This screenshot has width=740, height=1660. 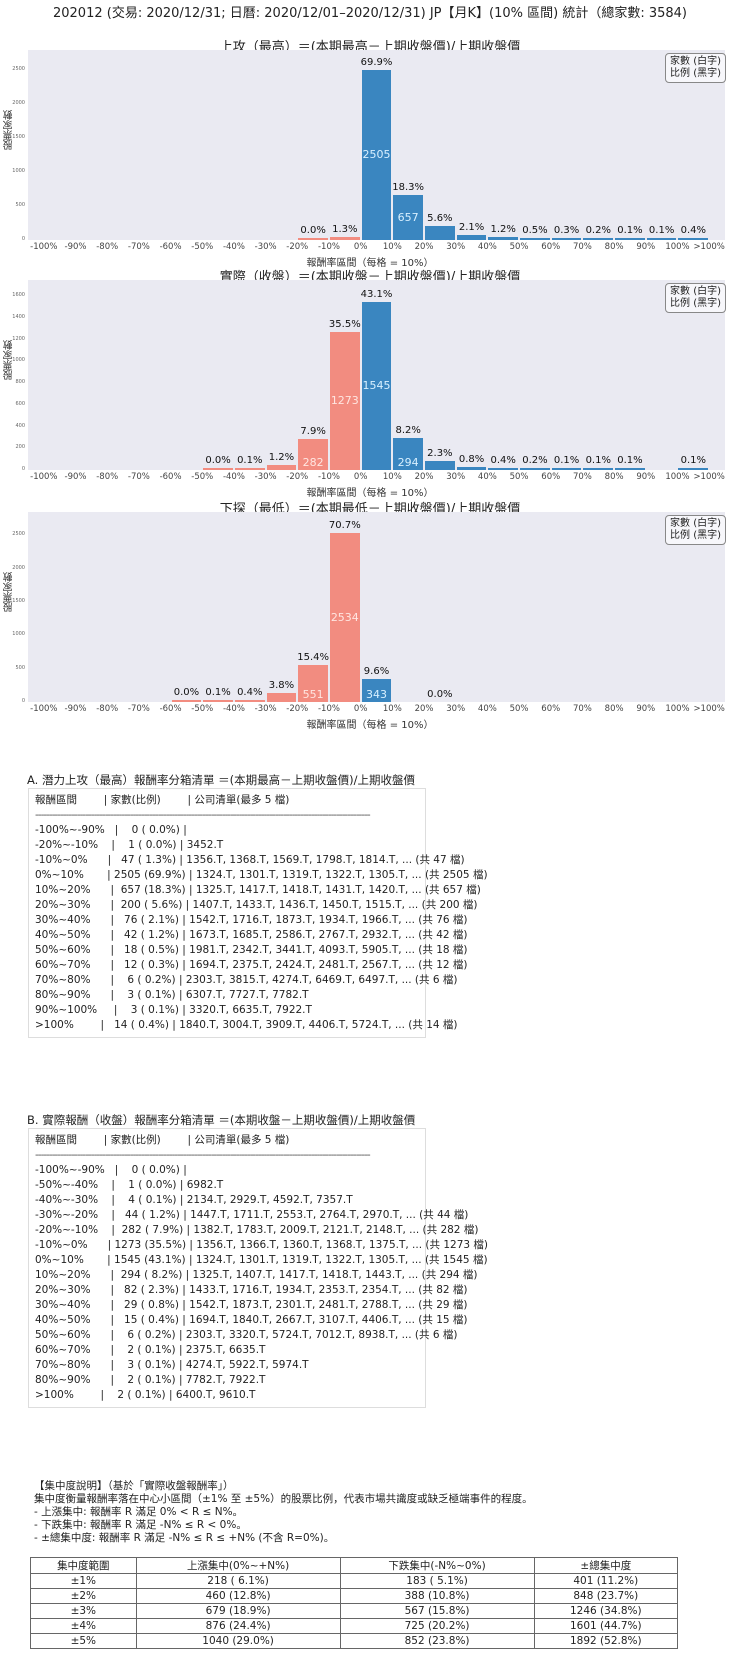 What do you see at coordinates (695, 291) in the screenshot?
I see `legend-count: 家數 (白字)` at bounding box center [695, 291].